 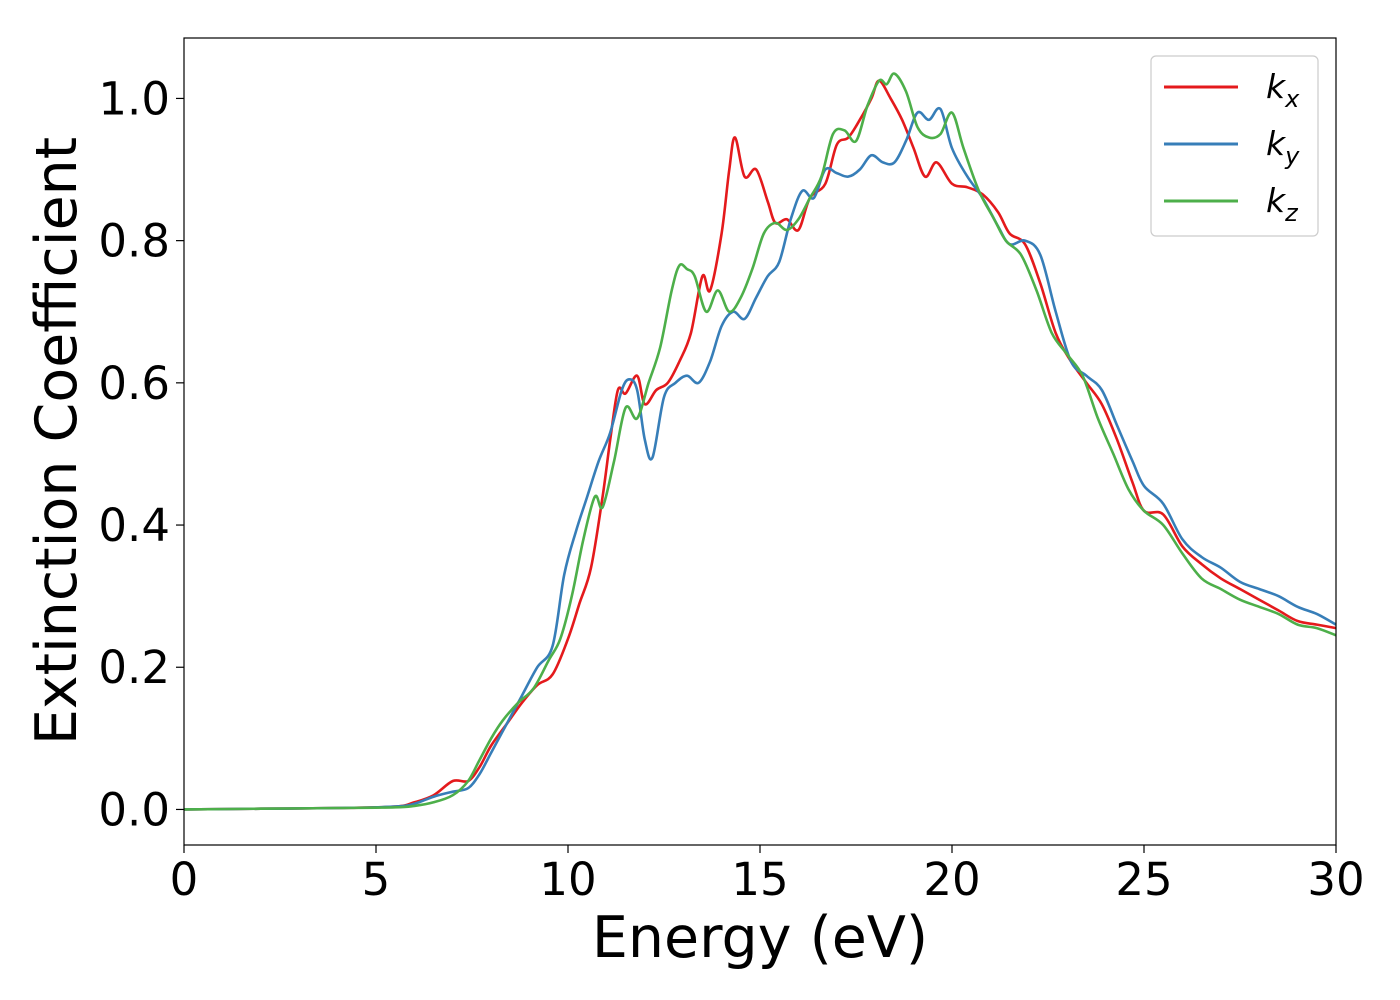 What do you see at coordinates (1283, 147) in the screenshot?
I see `legend-label-ky: ky` at bounding box center [1283, 147].